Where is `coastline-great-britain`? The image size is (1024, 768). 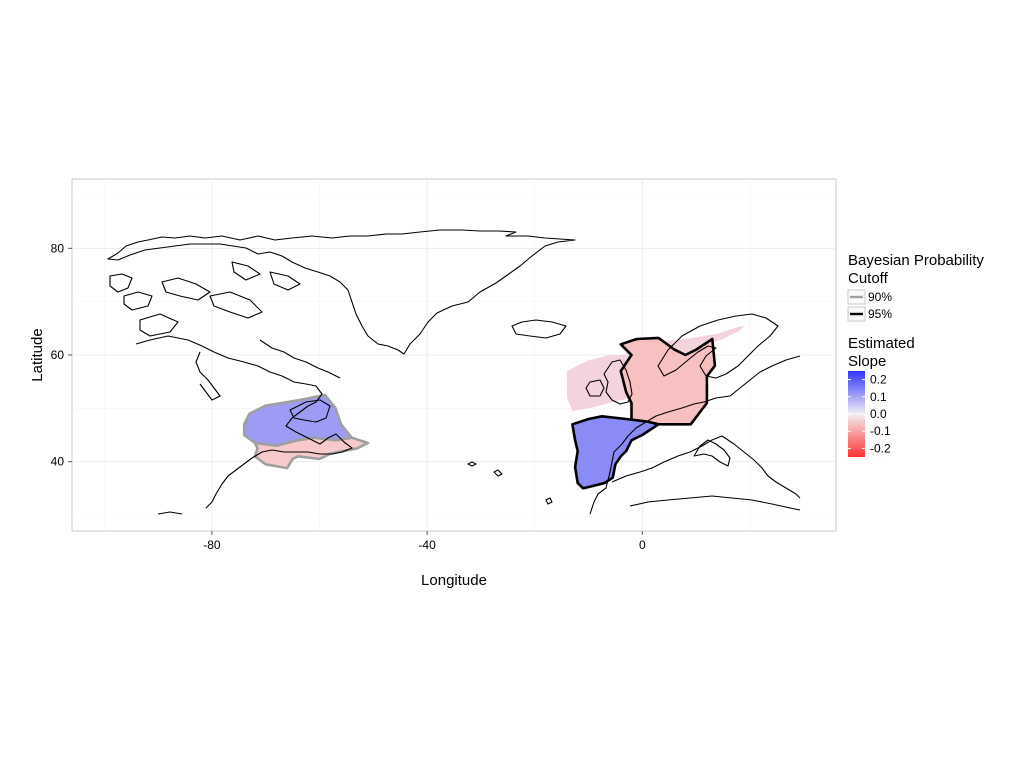 coastline-great-britain is located at coordinates (618, 382).